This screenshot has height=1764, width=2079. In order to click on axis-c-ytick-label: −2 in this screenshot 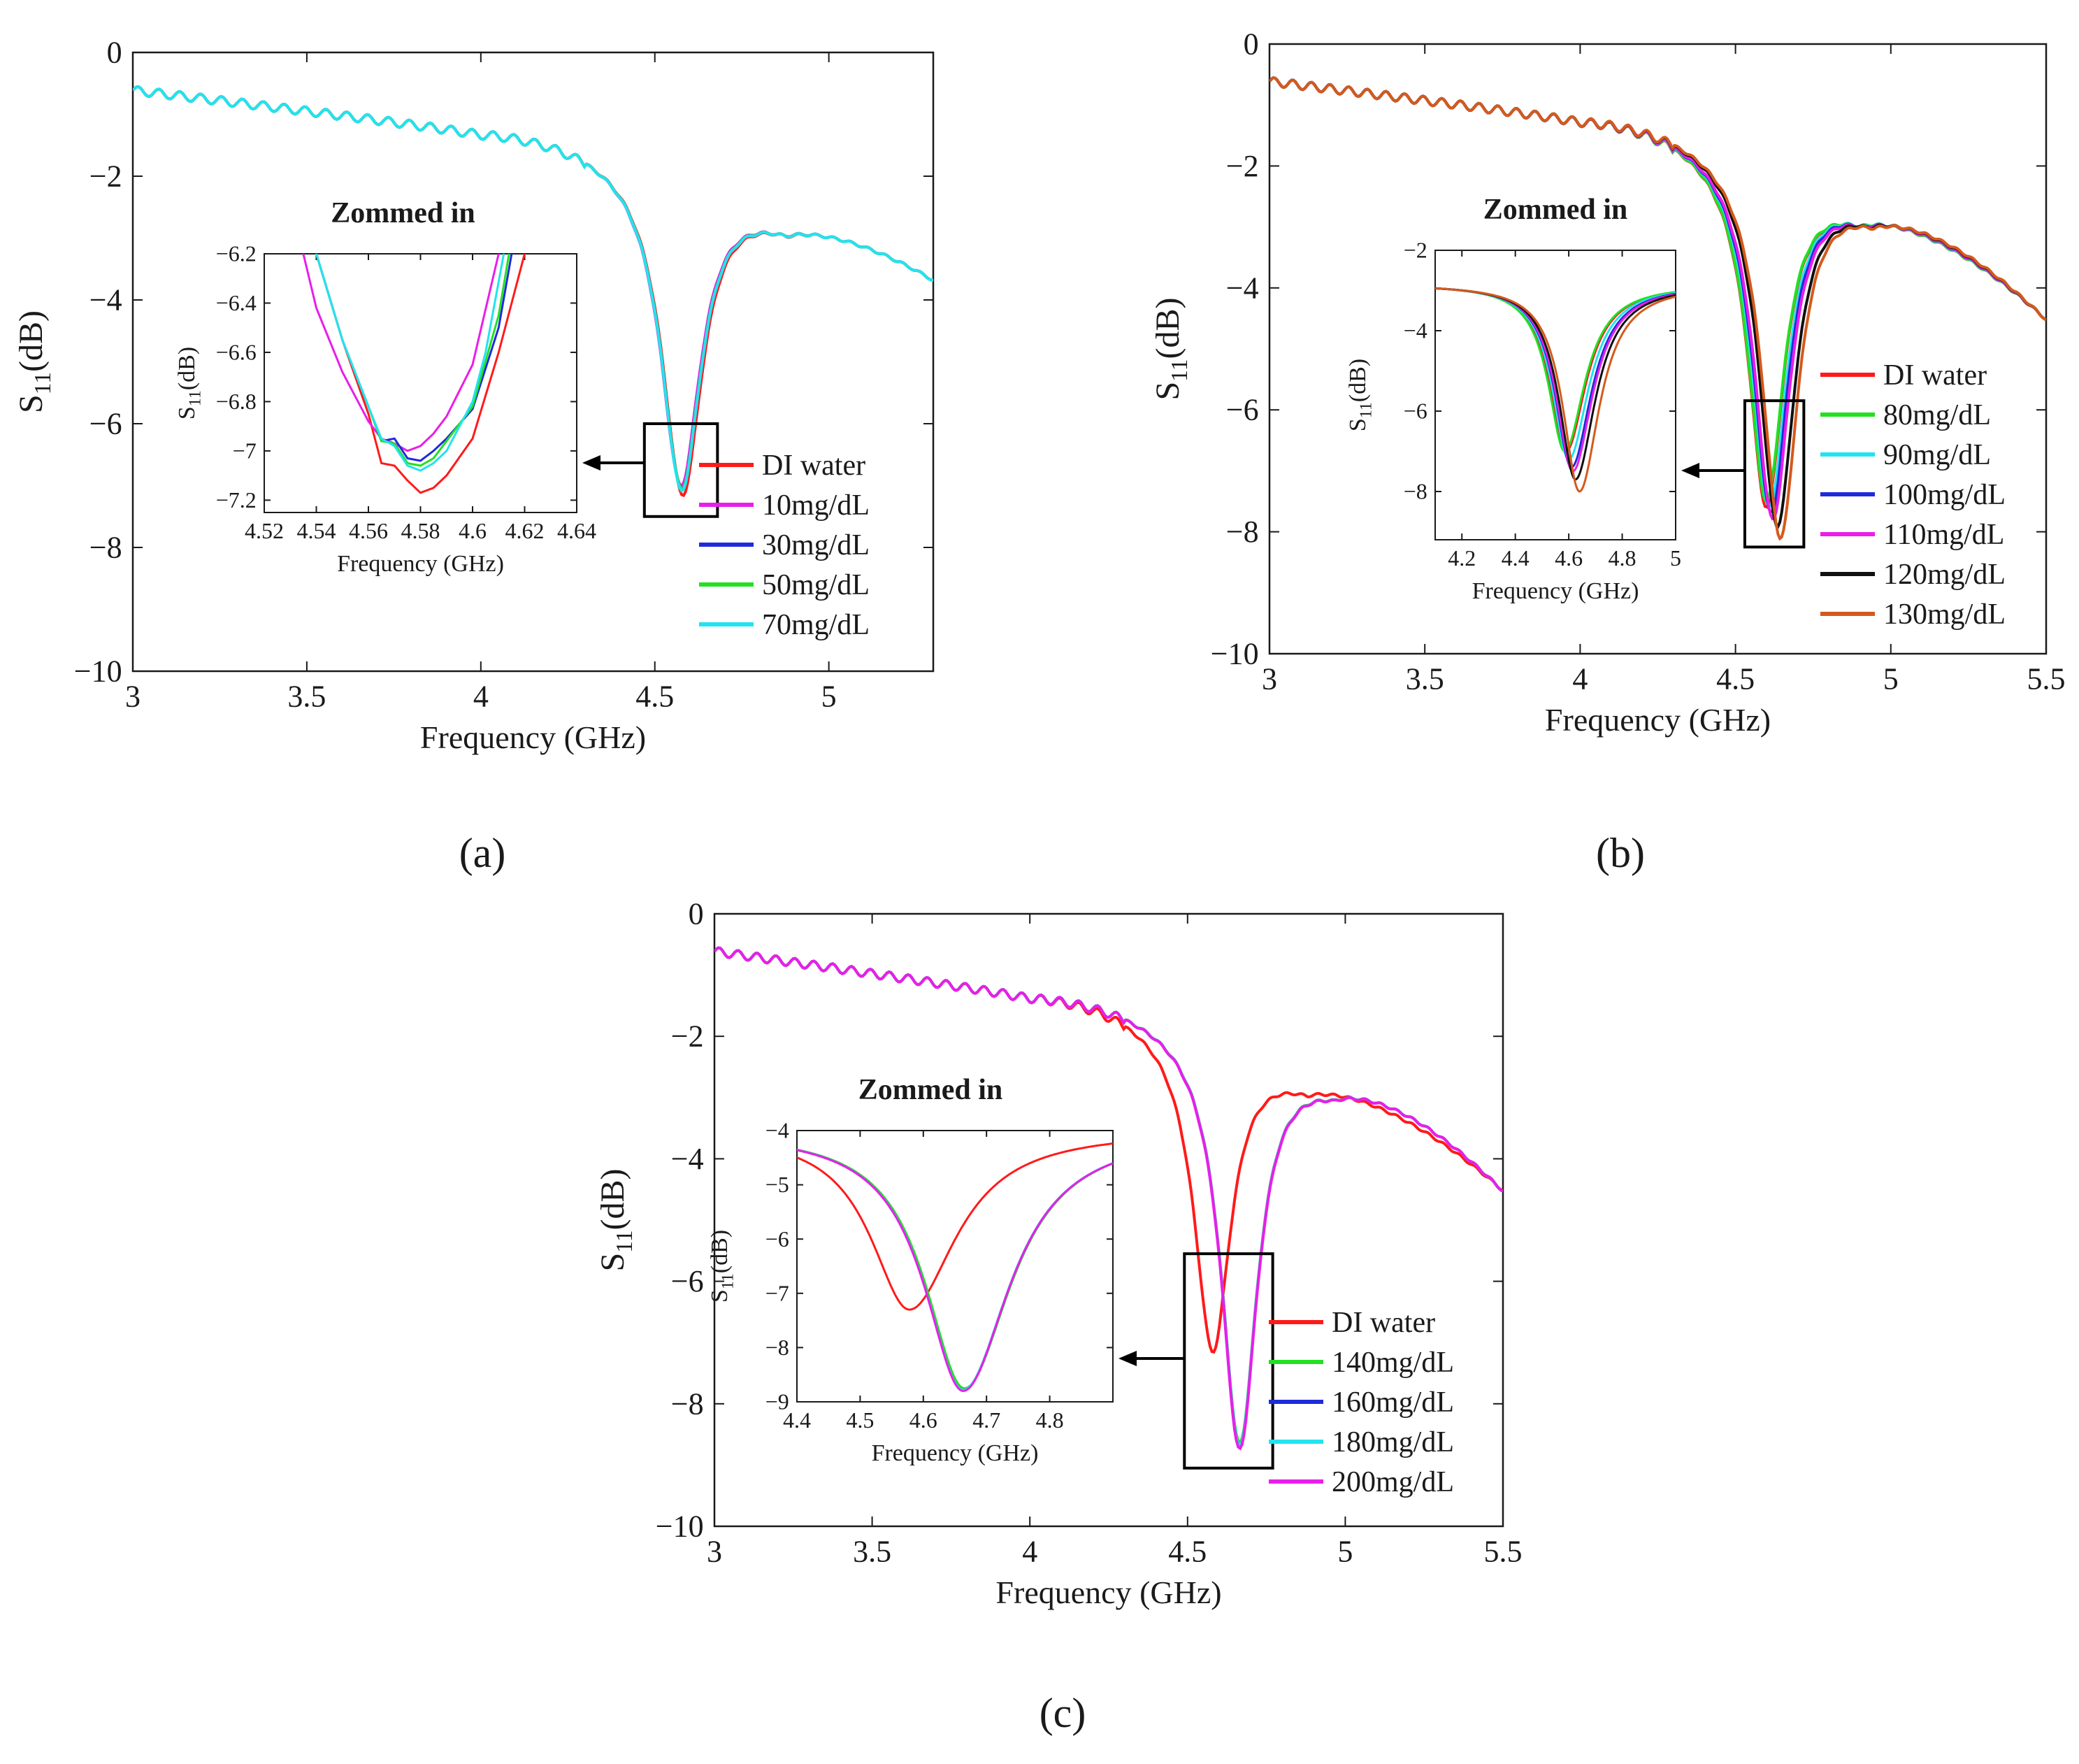, I will do `click(687, 1037)`.